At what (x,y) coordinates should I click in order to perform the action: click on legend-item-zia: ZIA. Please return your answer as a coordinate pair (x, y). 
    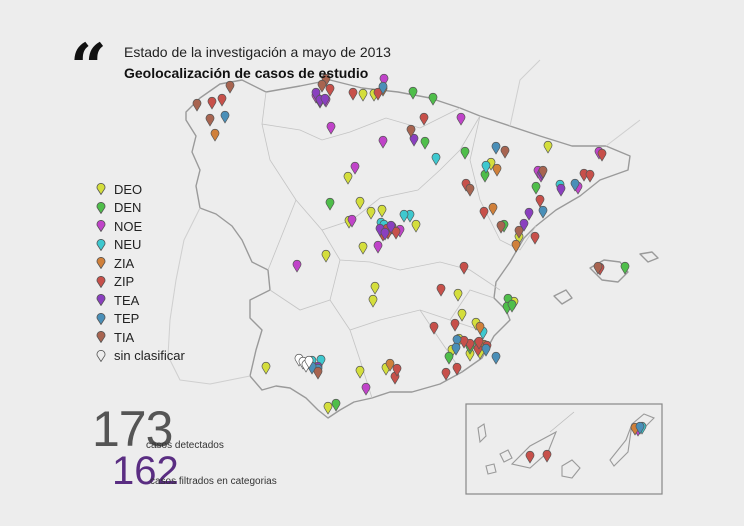
    Looking at the image, I should click on (140, 263).